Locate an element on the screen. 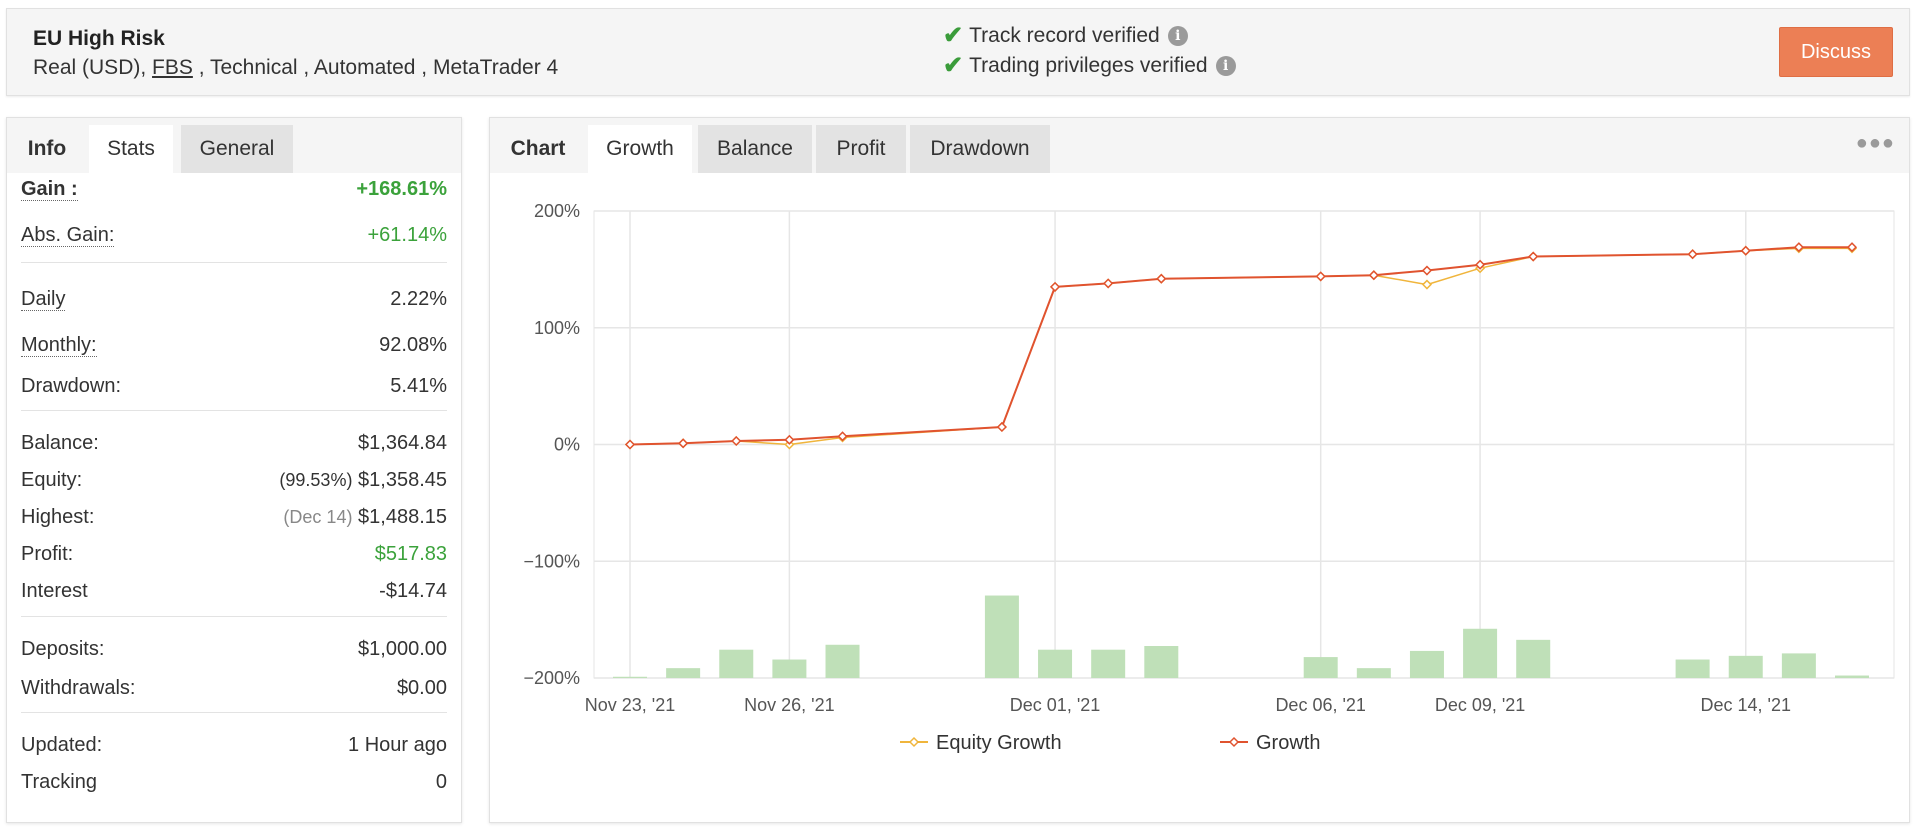 The image size is (1920, 834). stat-value: 0 is located at coordinates (441, 781).